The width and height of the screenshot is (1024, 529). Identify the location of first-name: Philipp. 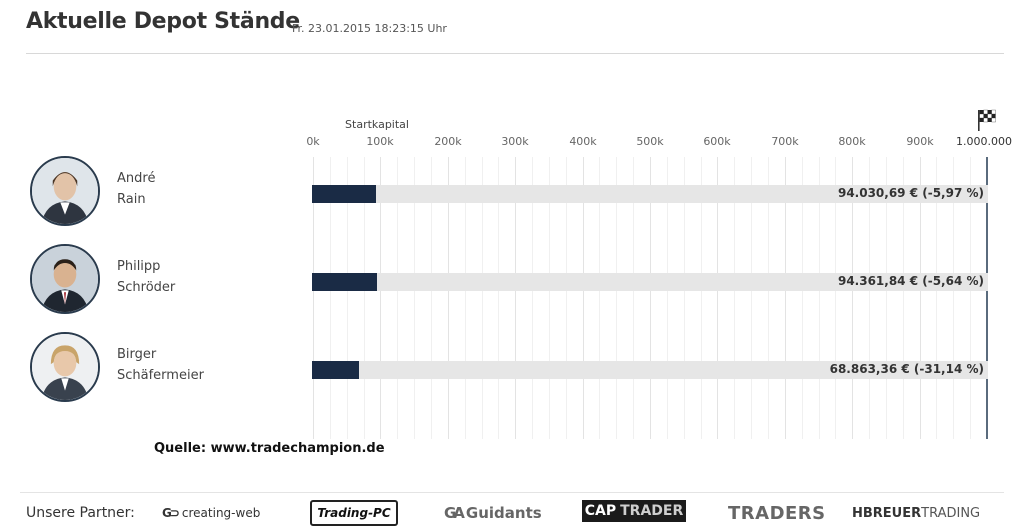
(139, 266).